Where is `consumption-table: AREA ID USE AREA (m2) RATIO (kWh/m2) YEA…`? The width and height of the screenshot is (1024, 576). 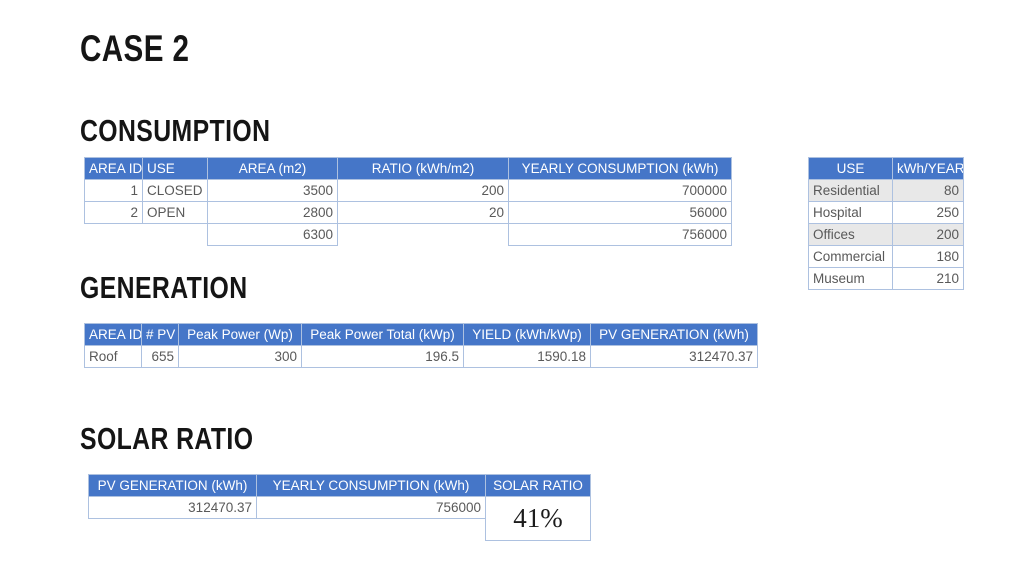 consumption-table: AREA ID USE AREA (m2) RATIO (kWh/m2) YEA… is located at coordinates (408, 201).